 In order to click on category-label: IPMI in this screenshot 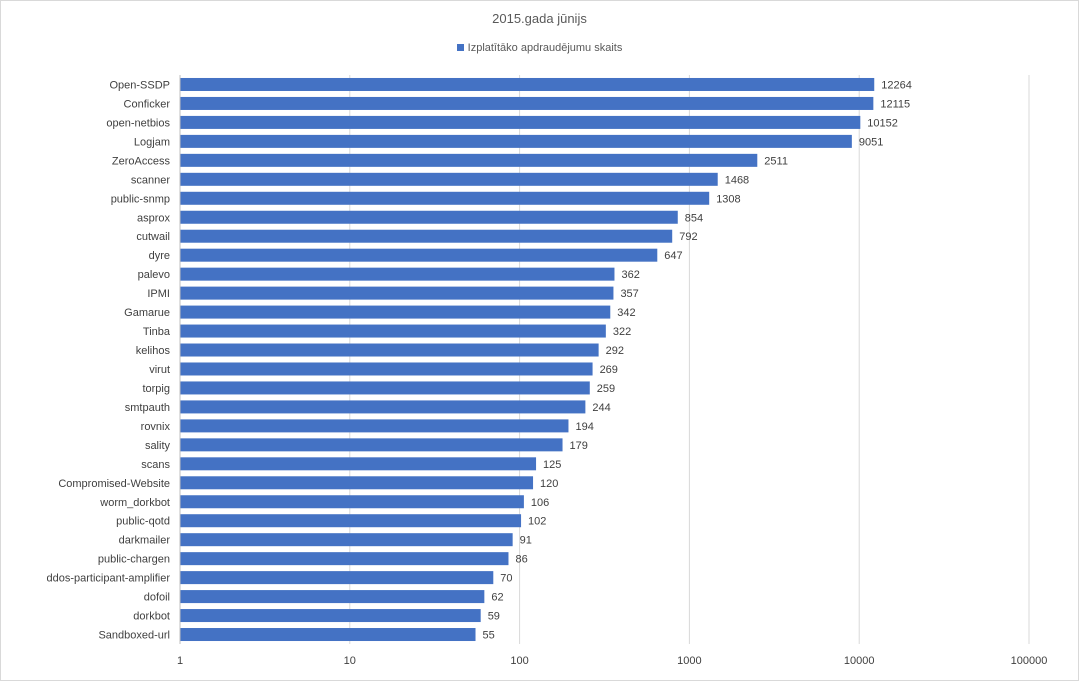, I will do `click(158, 294)`.